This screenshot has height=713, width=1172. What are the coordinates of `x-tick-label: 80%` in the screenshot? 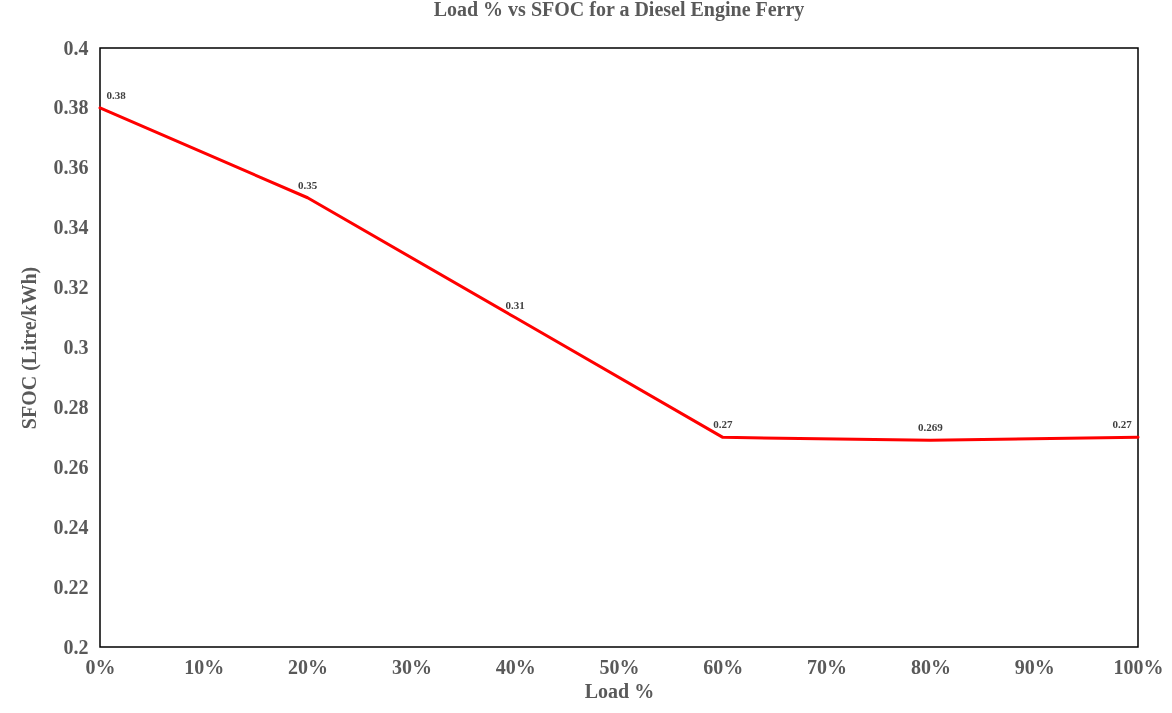 It's located at (930, 666).